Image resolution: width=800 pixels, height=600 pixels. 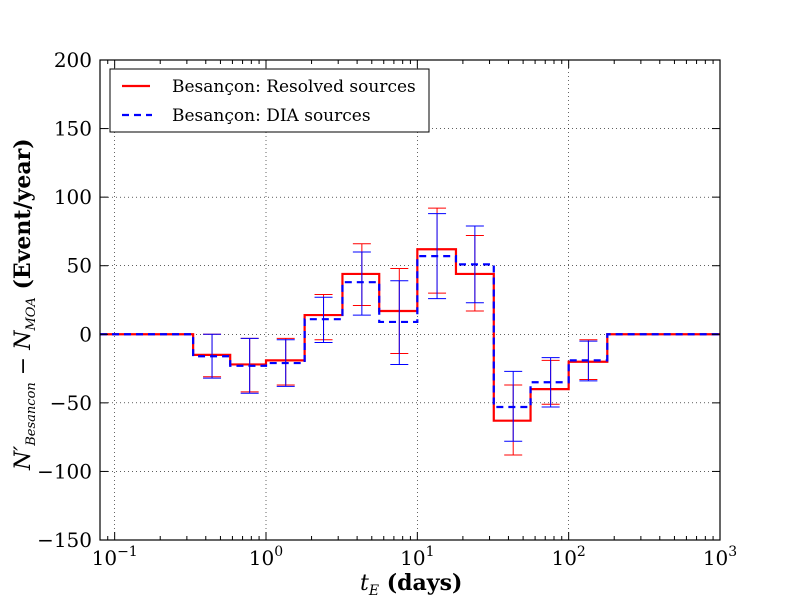 I want to click on y-tick-label: 50, so click(x=79, y=266).